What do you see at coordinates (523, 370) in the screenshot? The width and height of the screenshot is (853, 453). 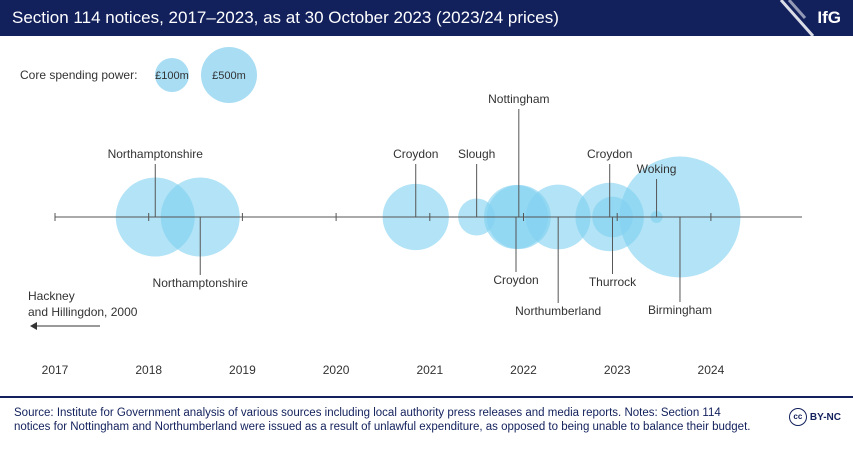 I see `x-axis-tick-label: 2022` at bounding box center [523, 370].